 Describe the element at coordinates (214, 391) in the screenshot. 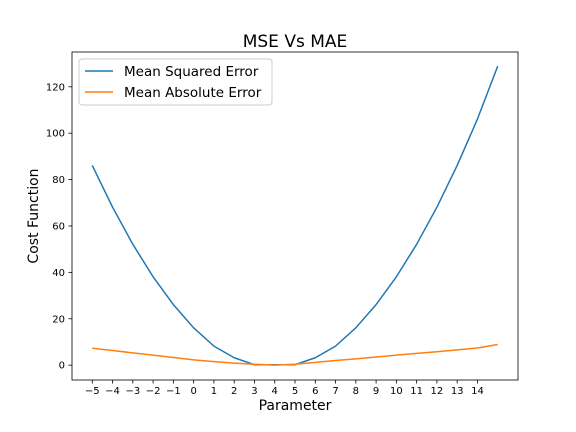

I see `x-tick-label: 1` at that location.